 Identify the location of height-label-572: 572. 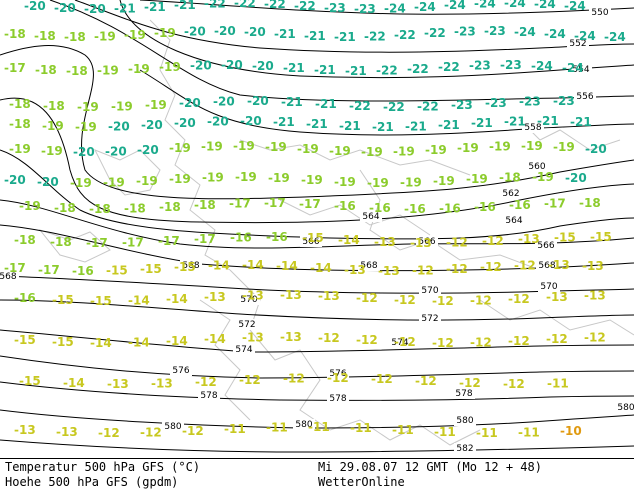
(246, 325).